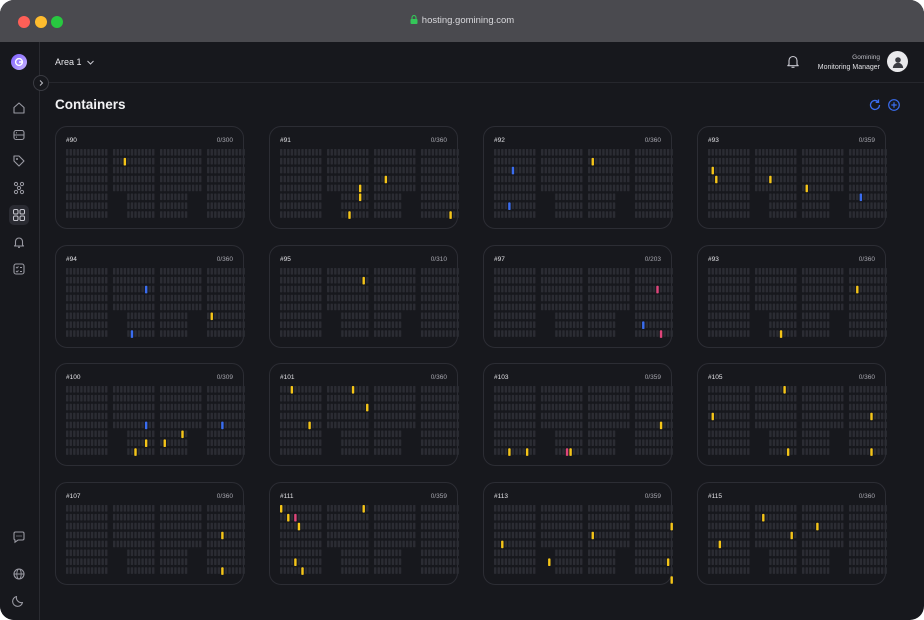 The width and height of the screenshot is (924, 620). What do you see at coordinates (578, 414) in the screenshot?
I see `container-card: #103 0/359` at bounding box center [578, 414].